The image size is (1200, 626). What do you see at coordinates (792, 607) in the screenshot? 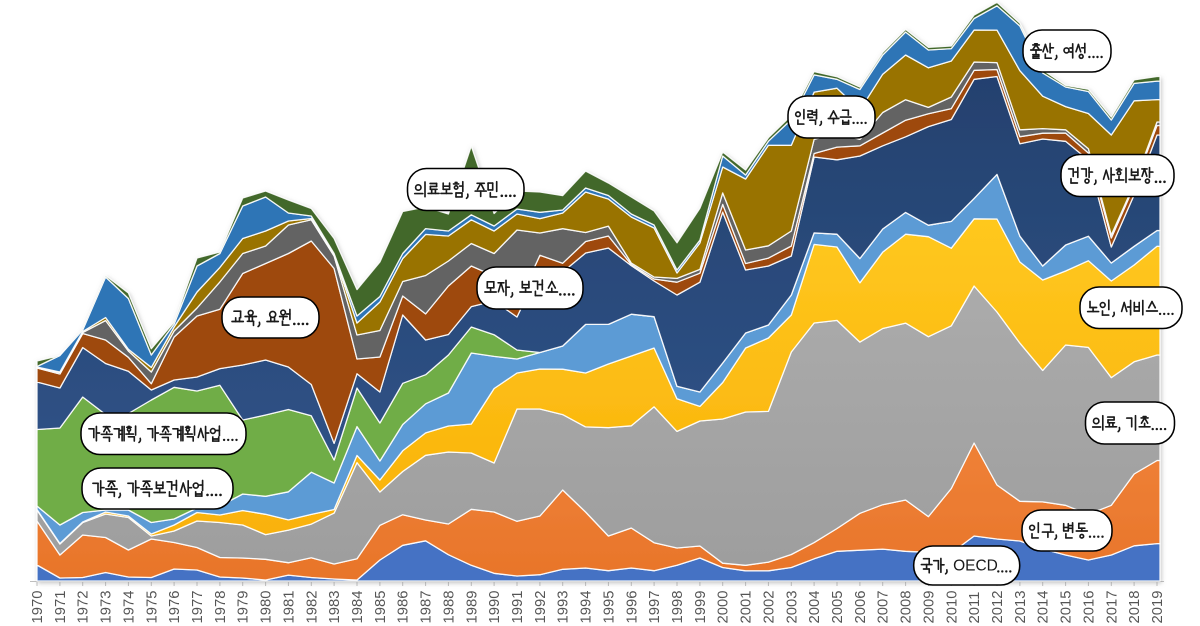
I see `svg-text: 2003` at bounding box center [792, 607].